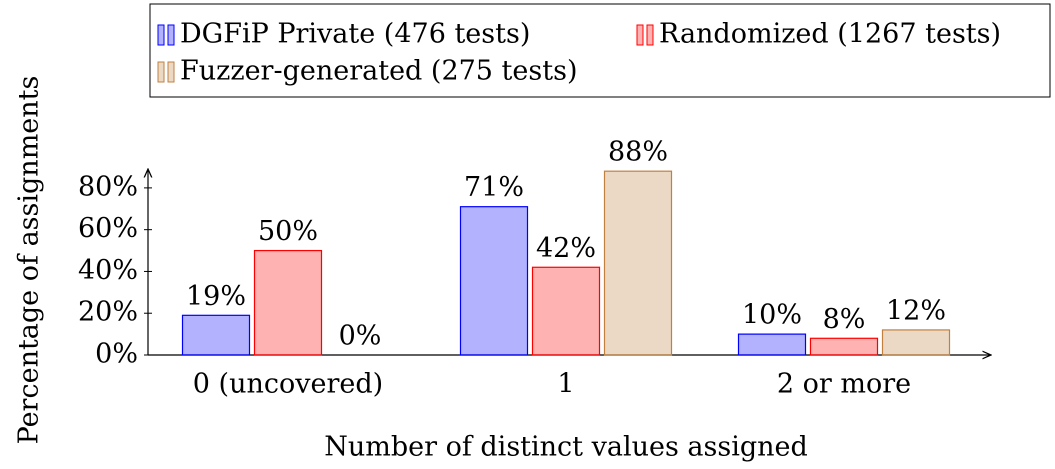  Describe the element at coordinates (566, 447) in the screenshot. I see `x-axis-label: Number of distinct values assigned` at that location.